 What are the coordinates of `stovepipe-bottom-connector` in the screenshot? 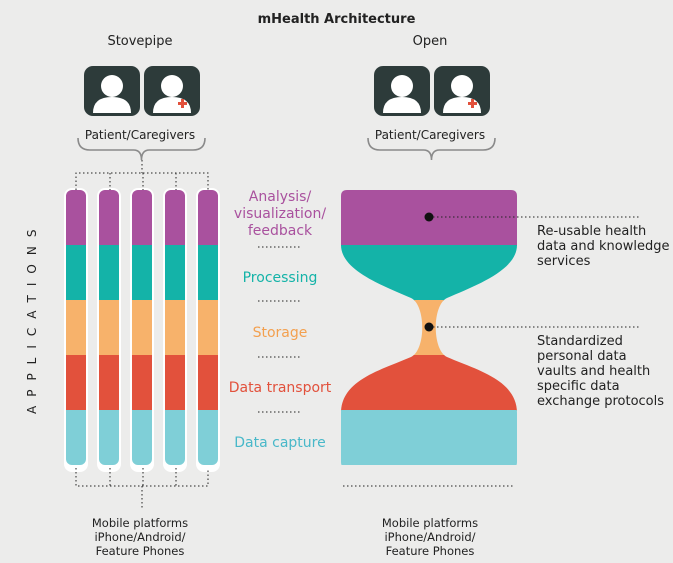 It's located at (142, 488).